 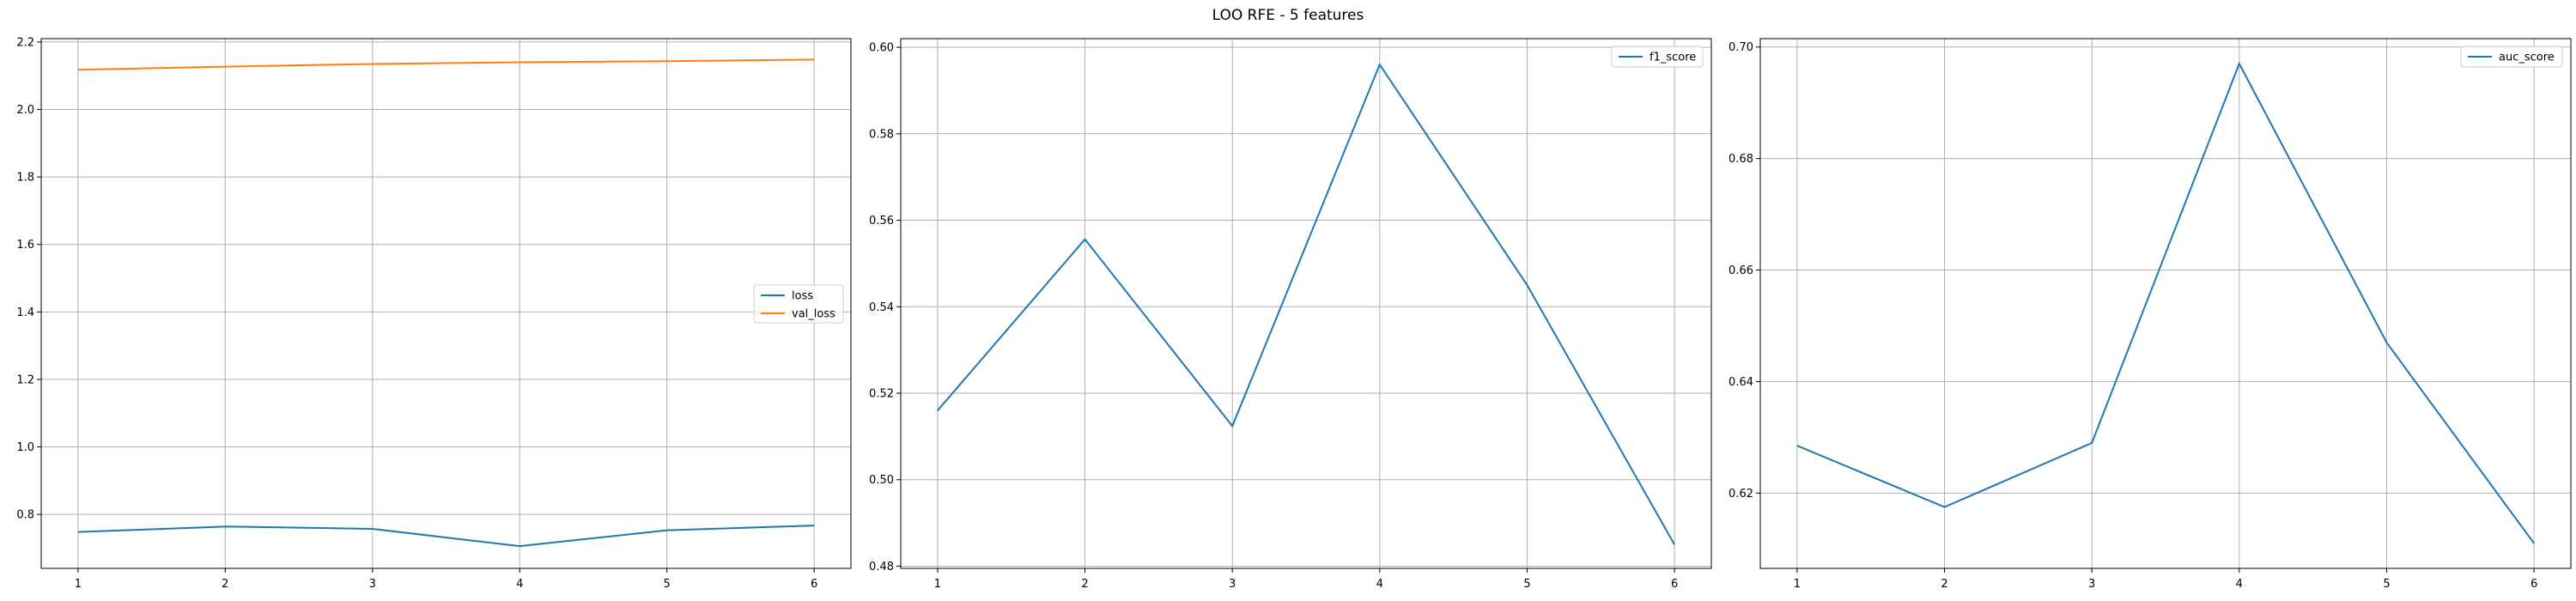 What do you see at coordinates (881, 567) in the screenshot?
I see `y-tick-label: 0.48` at bounding box center [881, 567].